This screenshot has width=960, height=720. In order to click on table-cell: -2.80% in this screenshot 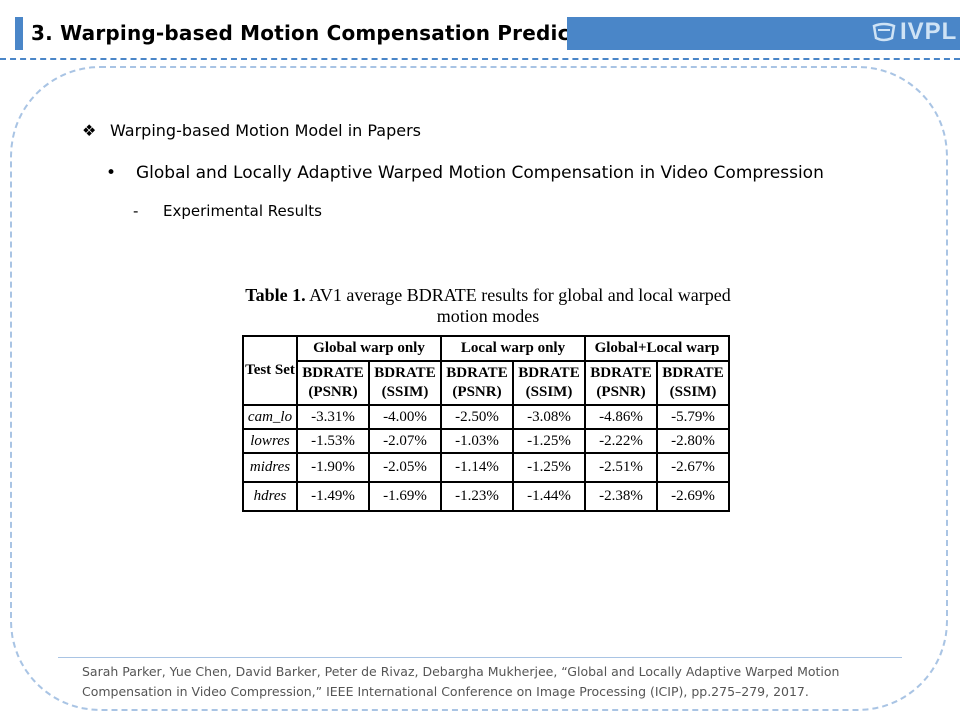, I will do `click(693, 441)`.